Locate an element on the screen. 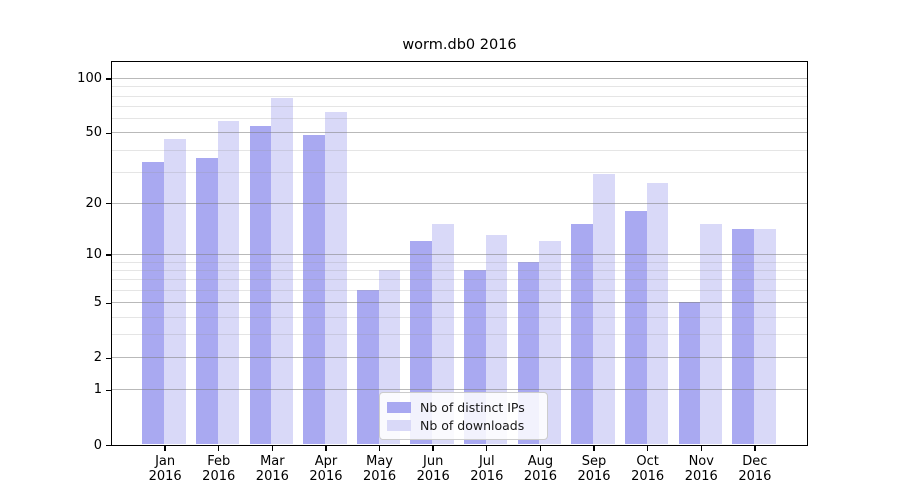 Image resolution: width=900 pixels, height=500 pixels. x-tick-label-may: May 2016 is located at coordinates (380, 469).